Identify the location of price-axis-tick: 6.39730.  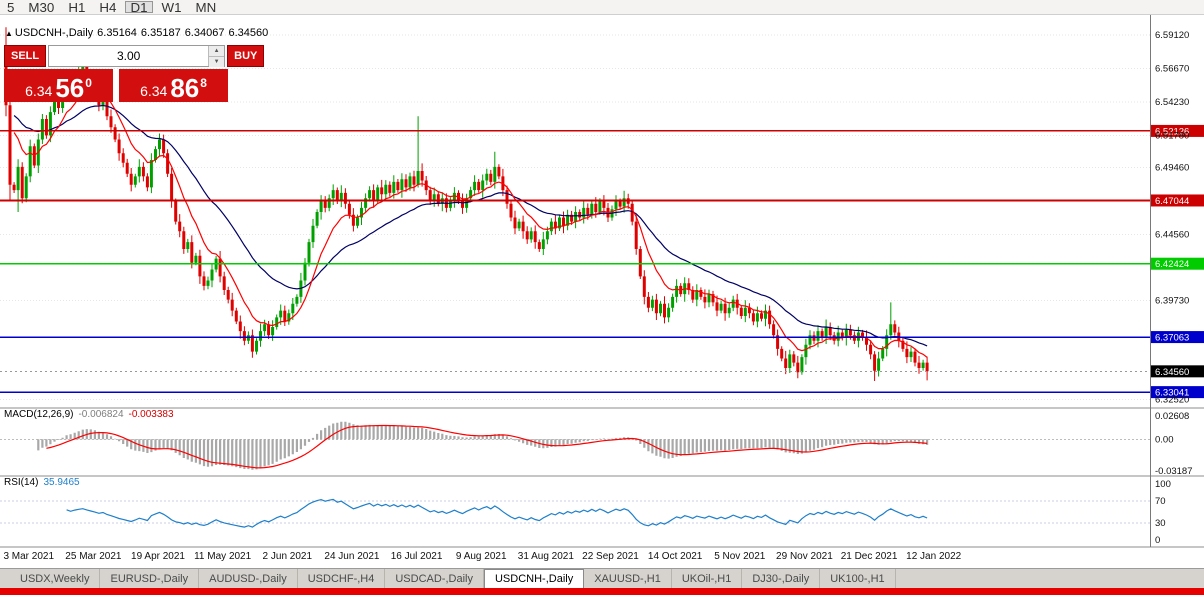
(1172, 301).